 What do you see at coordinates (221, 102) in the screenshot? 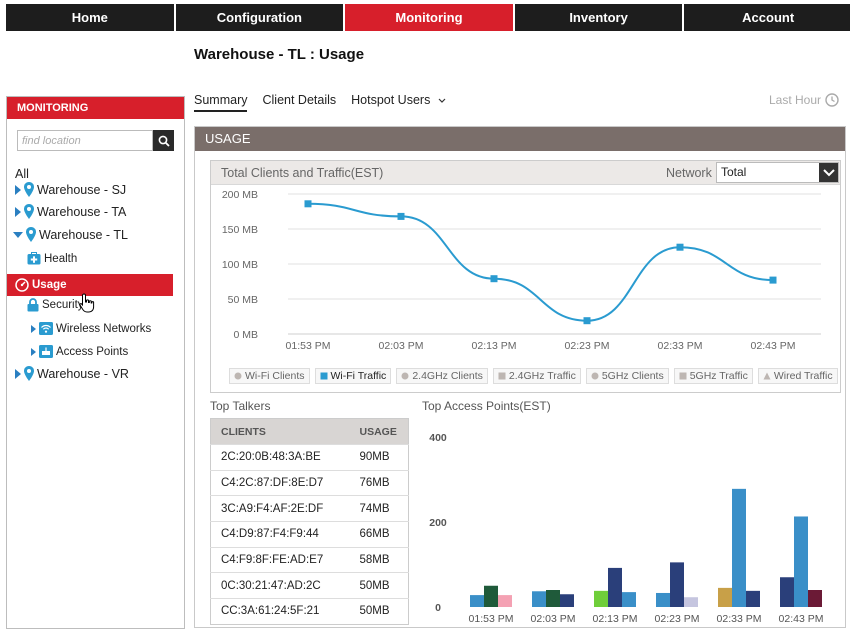
I see `tab-summary: Summary` at bounding box center [221, 102].